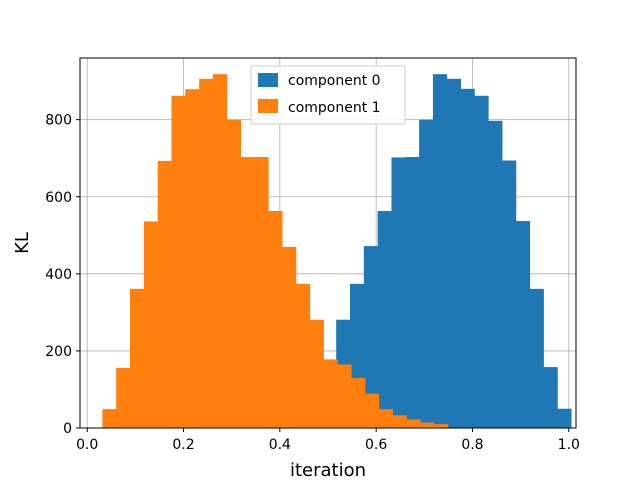 Image resolution: width=640 pixels, height=480 pixels. Describe the element at coordinates (58, 352) in the screenshot. I see `y-tick-label: 200` at that location.